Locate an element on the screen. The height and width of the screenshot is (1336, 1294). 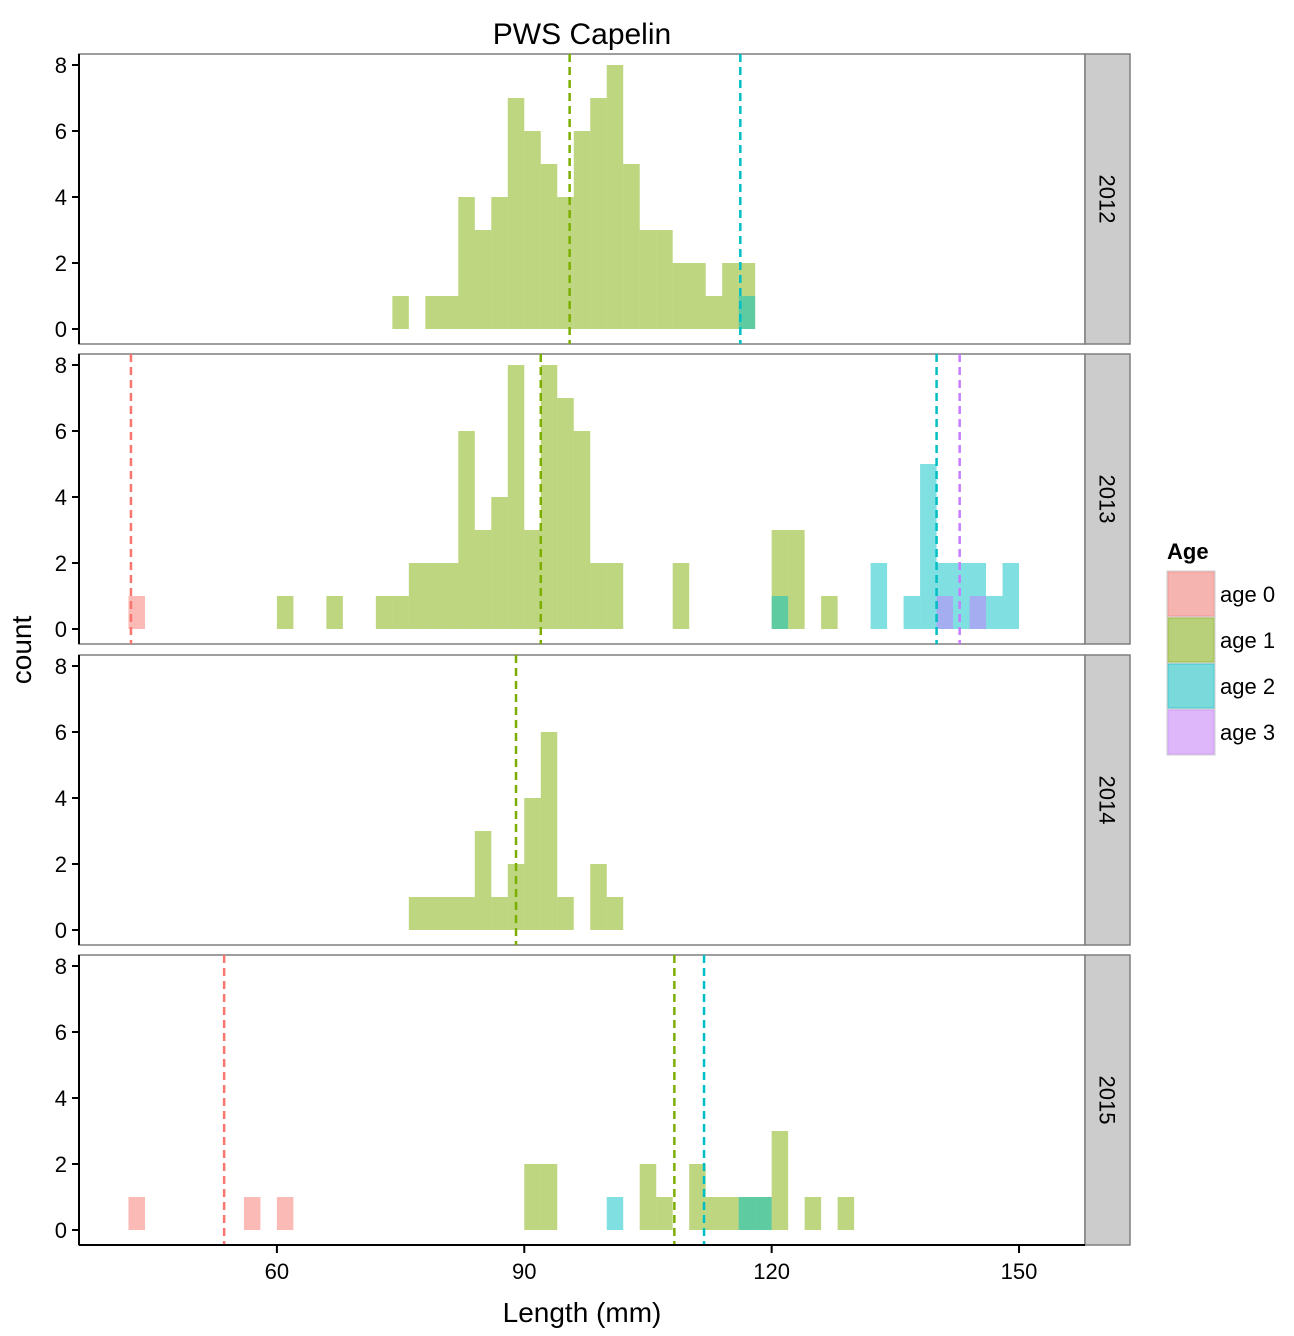
x-tick-label: 150 is located at coordinates (1019, 1271).